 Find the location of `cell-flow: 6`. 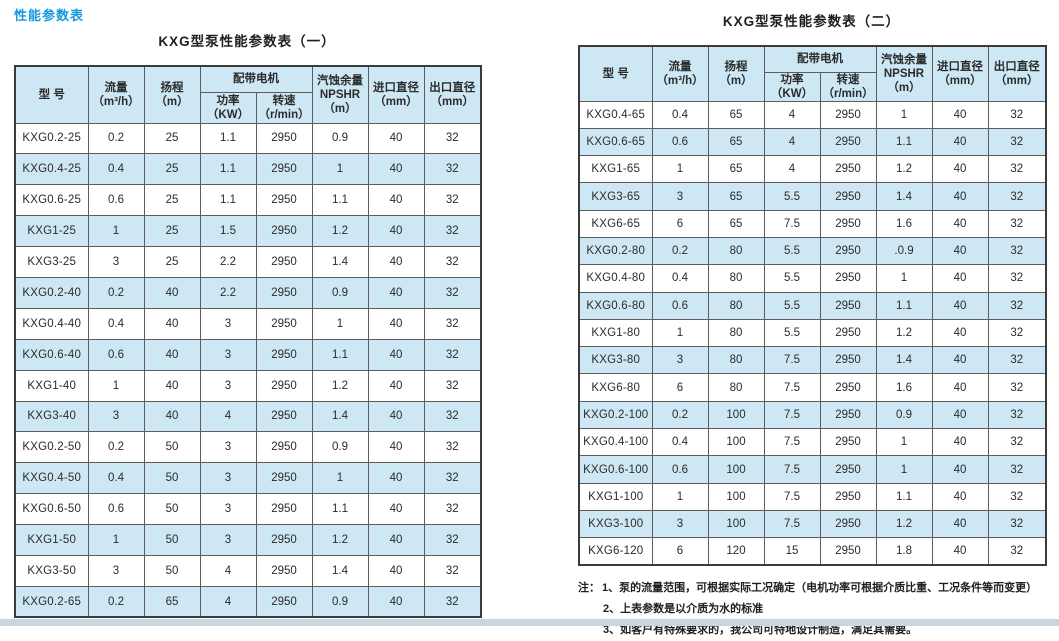

cell-flow: 6 is located at coordinates (680, 551).